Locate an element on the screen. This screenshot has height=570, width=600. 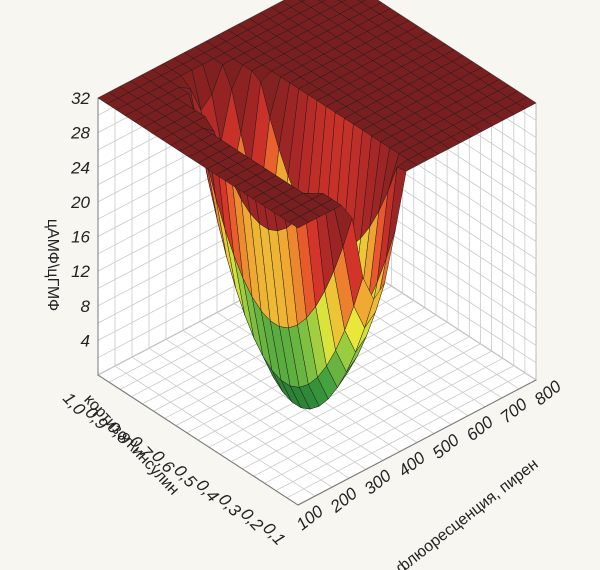
x-tick-label: 500 is located at coordinates (446, 446).